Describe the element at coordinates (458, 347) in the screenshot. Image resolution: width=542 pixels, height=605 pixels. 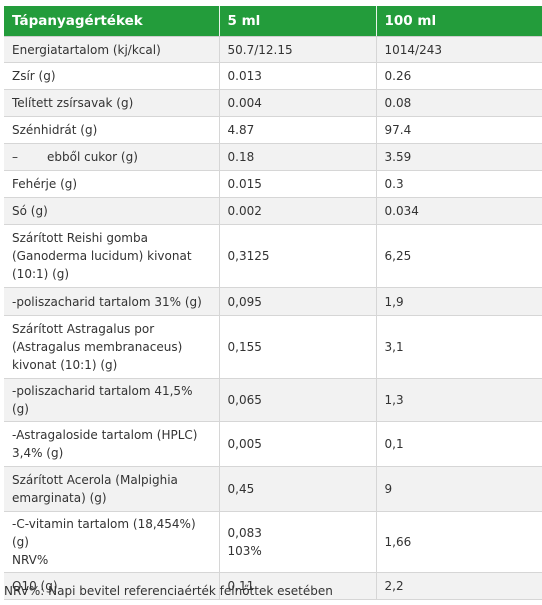
I see `row-value-100ml: 3,1` at that location.